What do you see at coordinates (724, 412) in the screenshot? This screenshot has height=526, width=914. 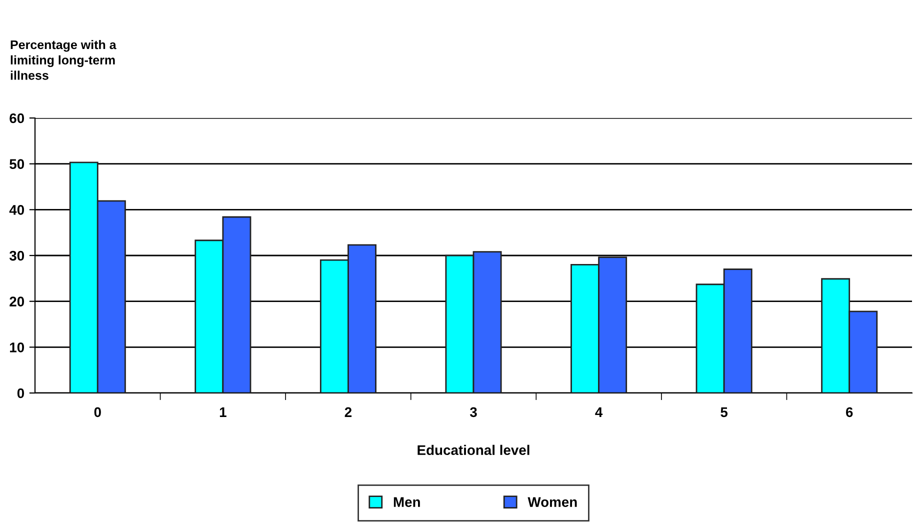 I see `x-tick-label: 5` at bounding box center [724, 412].